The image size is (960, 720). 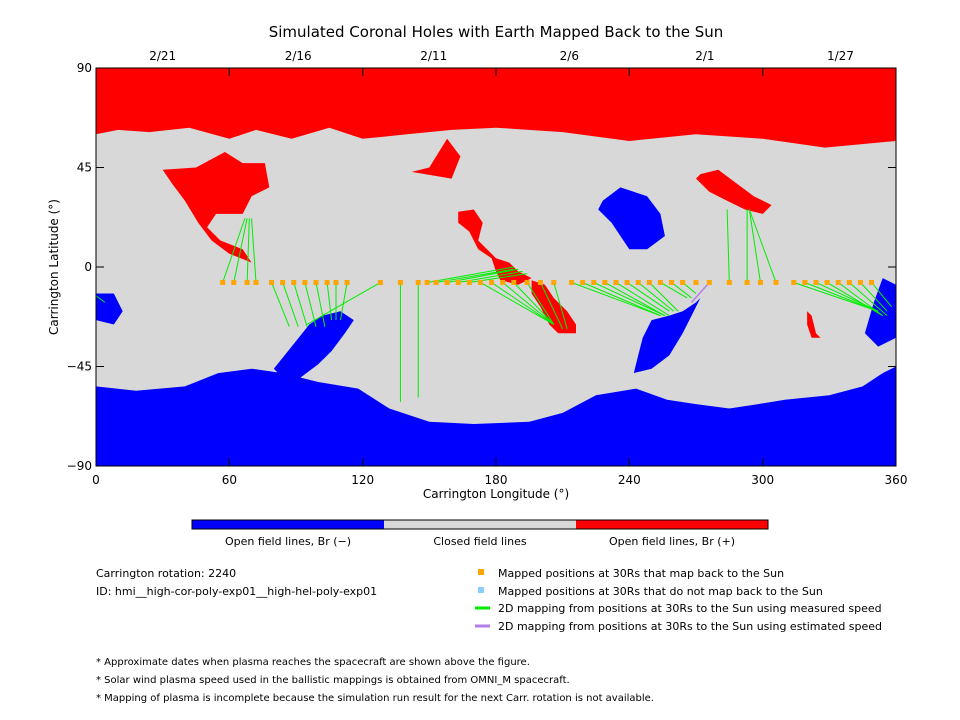 I want to click on x-tick-label-2: 120, so click(x=362, y=480).